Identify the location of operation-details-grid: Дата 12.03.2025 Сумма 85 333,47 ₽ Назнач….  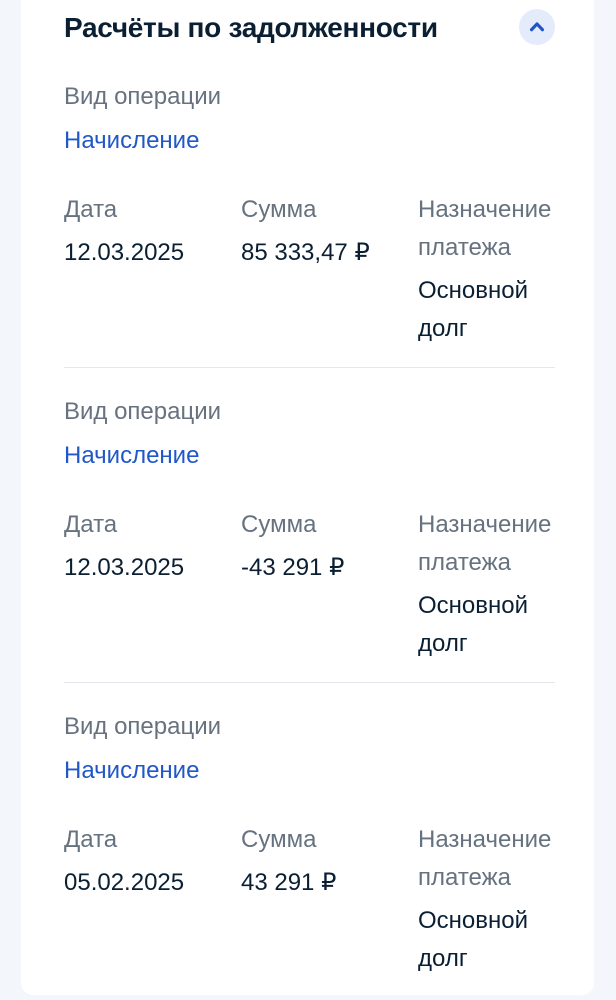
(309, 269).